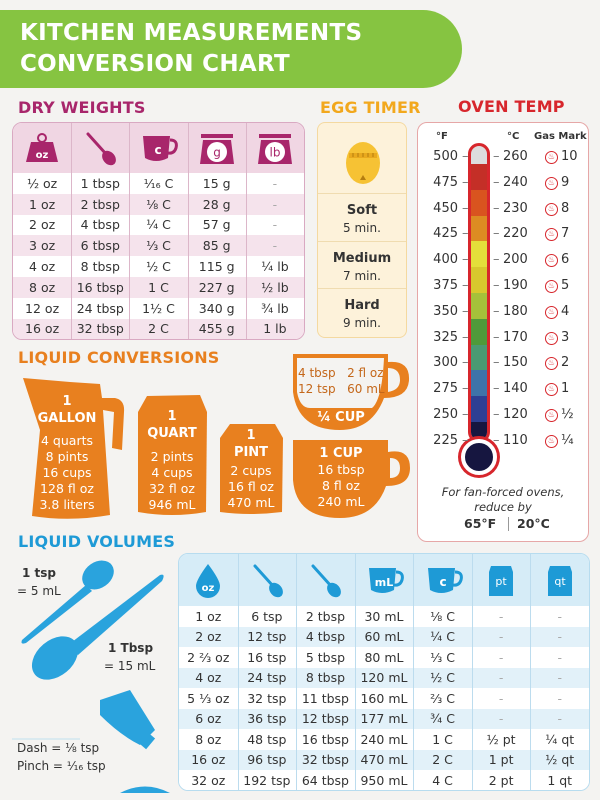 The image size is (600, 800). I want to click on table-cell: 8 oz, so click(42, 287).